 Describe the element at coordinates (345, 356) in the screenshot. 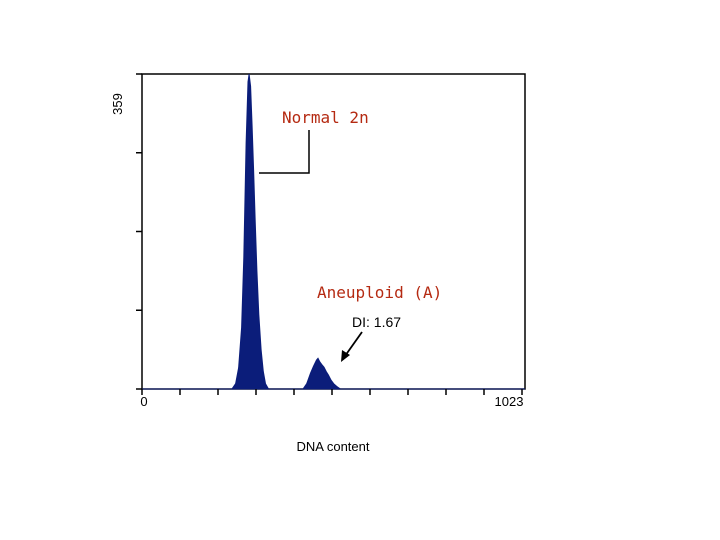

I see `annotation-di-arrowhead` at that location.